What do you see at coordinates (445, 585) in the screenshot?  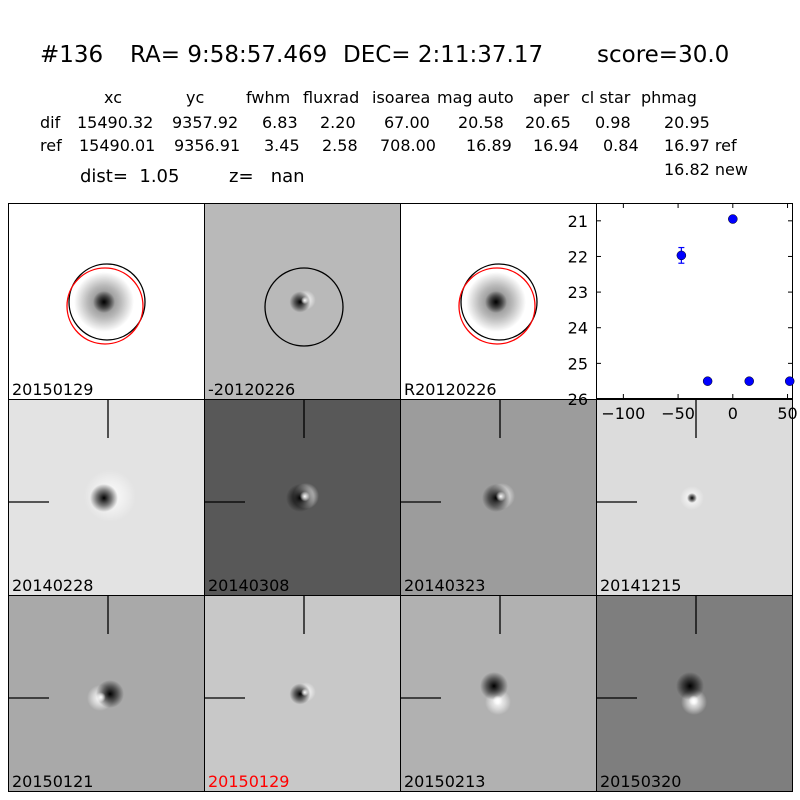 I see `stamp-date-label: 20140323` at bounding box center [445, 585].